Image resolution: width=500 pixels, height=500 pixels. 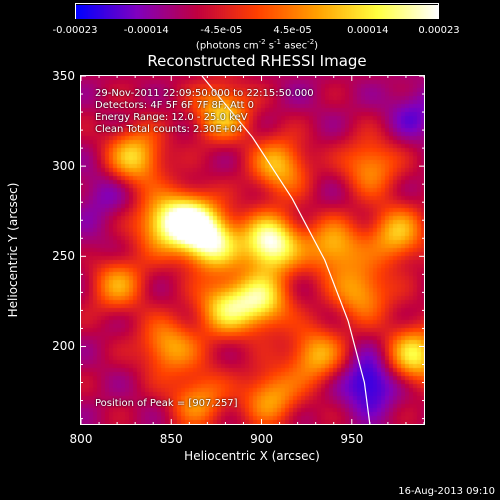 I want to click on chart-title: Reconstructed RHESSI Image, so click(x=257, y=61).